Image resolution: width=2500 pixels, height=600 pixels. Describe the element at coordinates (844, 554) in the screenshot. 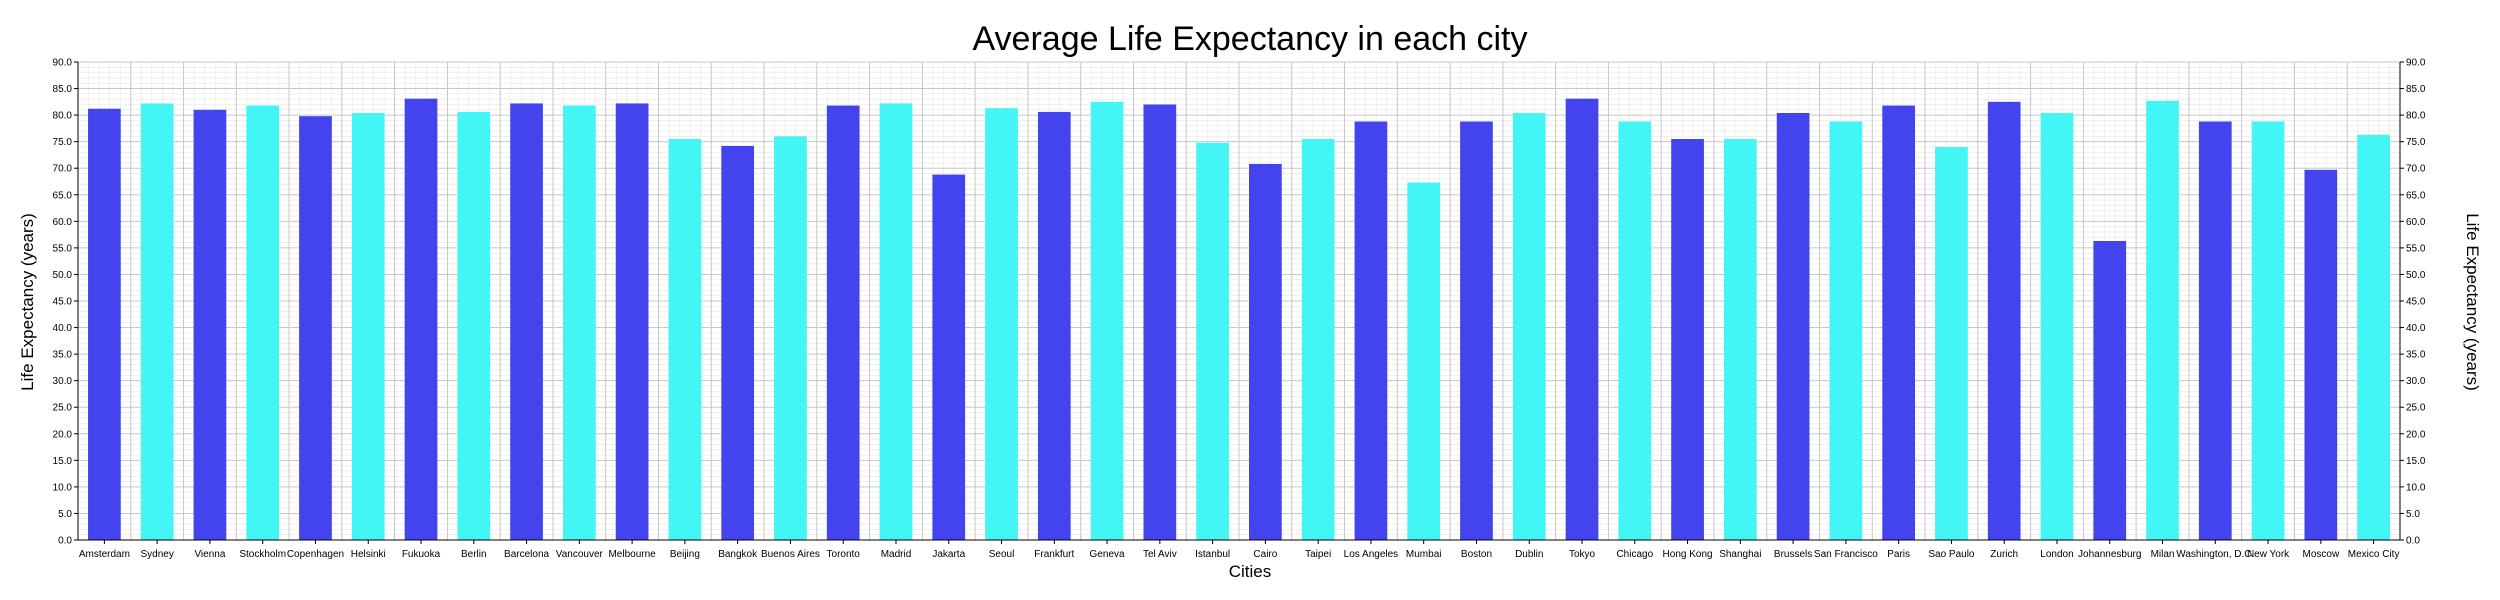

I see `x-tick-label: Toronto` at that location.